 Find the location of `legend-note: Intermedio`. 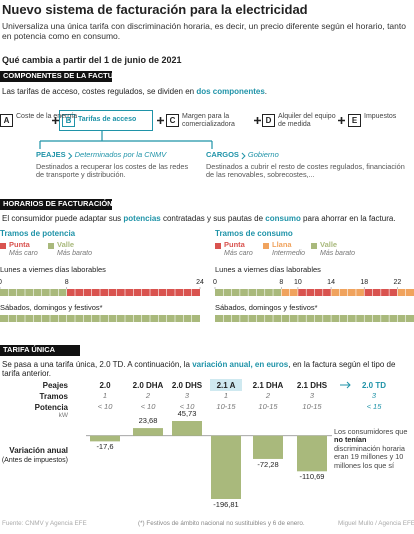

legend-note: Intermedio is located at coordinates (289, 253).